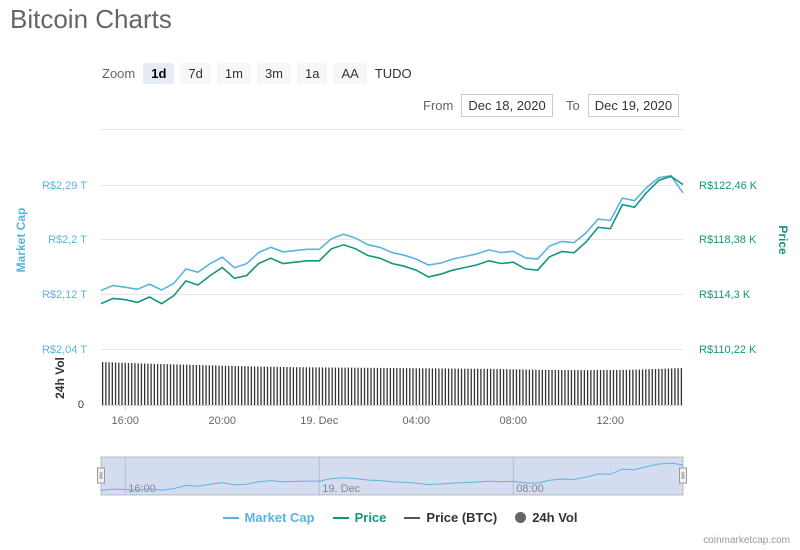 Image resolution: width=800 pixels, height=550 pixels. What do you see at coordinates (350, 73) in the screenshot?
I see `zoom-aa-button: AA` at bounding box center [350, 73].